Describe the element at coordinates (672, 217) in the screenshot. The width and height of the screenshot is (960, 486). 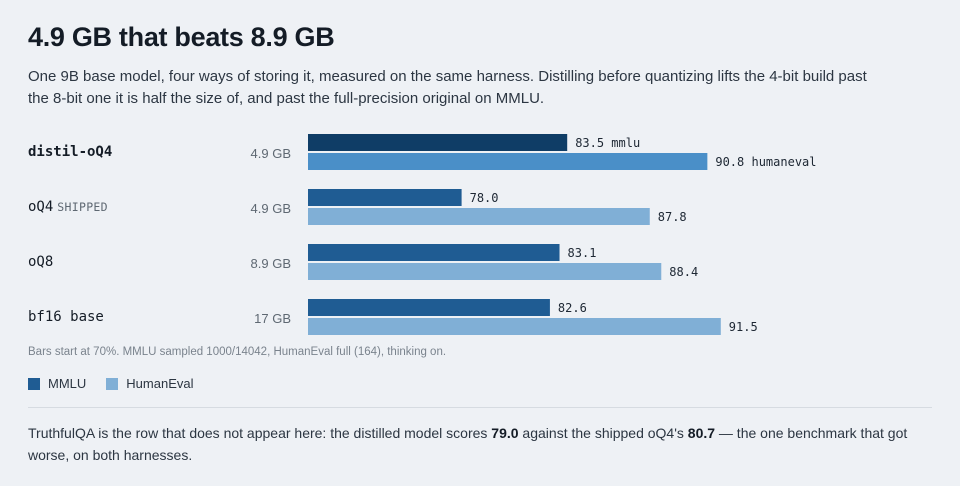
I see `value-label-humaneval-2: 87.8` at that location.